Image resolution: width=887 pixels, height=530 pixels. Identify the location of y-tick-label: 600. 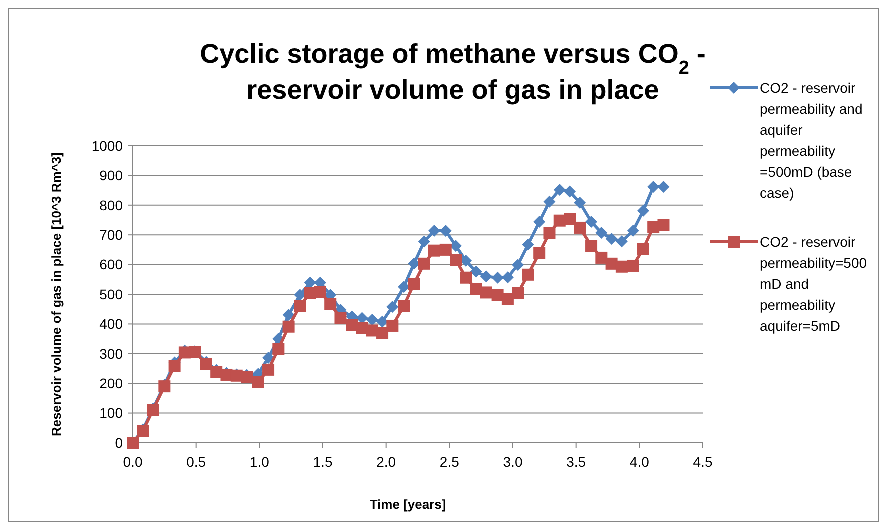
(112, 264).